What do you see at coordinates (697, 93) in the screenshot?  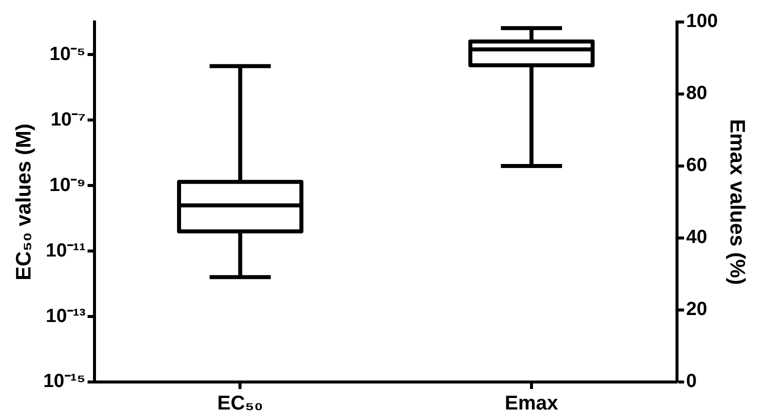 I see `y2-tick-label: 80` at bounding box center [697, 93].